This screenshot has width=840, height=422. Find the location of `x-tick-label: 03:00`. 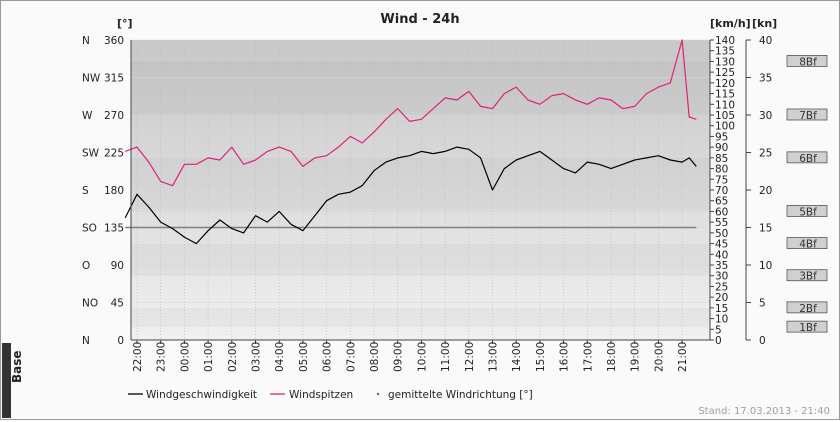

x-tick-label: 03:00 is located at coordinates (257, 357).